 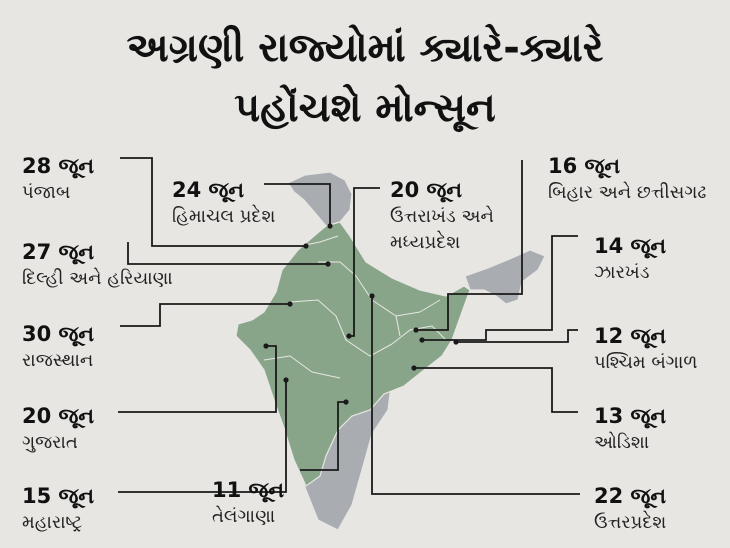 I want to click on leader-dot-odisha, so click(x=414, y=368).